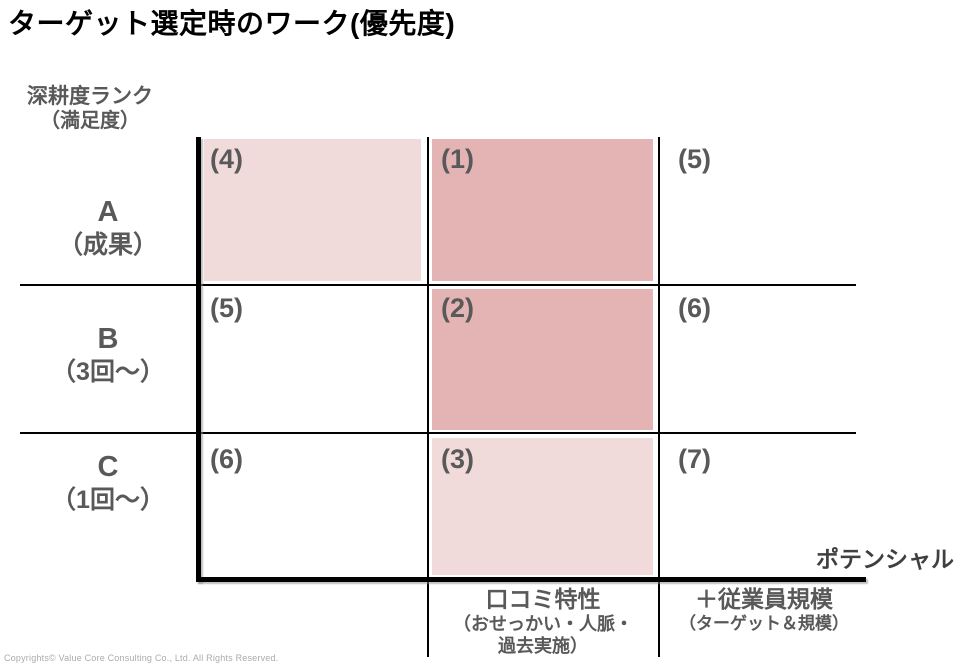 This screenshot has height=669, width=970. I want to click on page-title: ターゲット選定時のワーク(優先度), so click(232, 23).